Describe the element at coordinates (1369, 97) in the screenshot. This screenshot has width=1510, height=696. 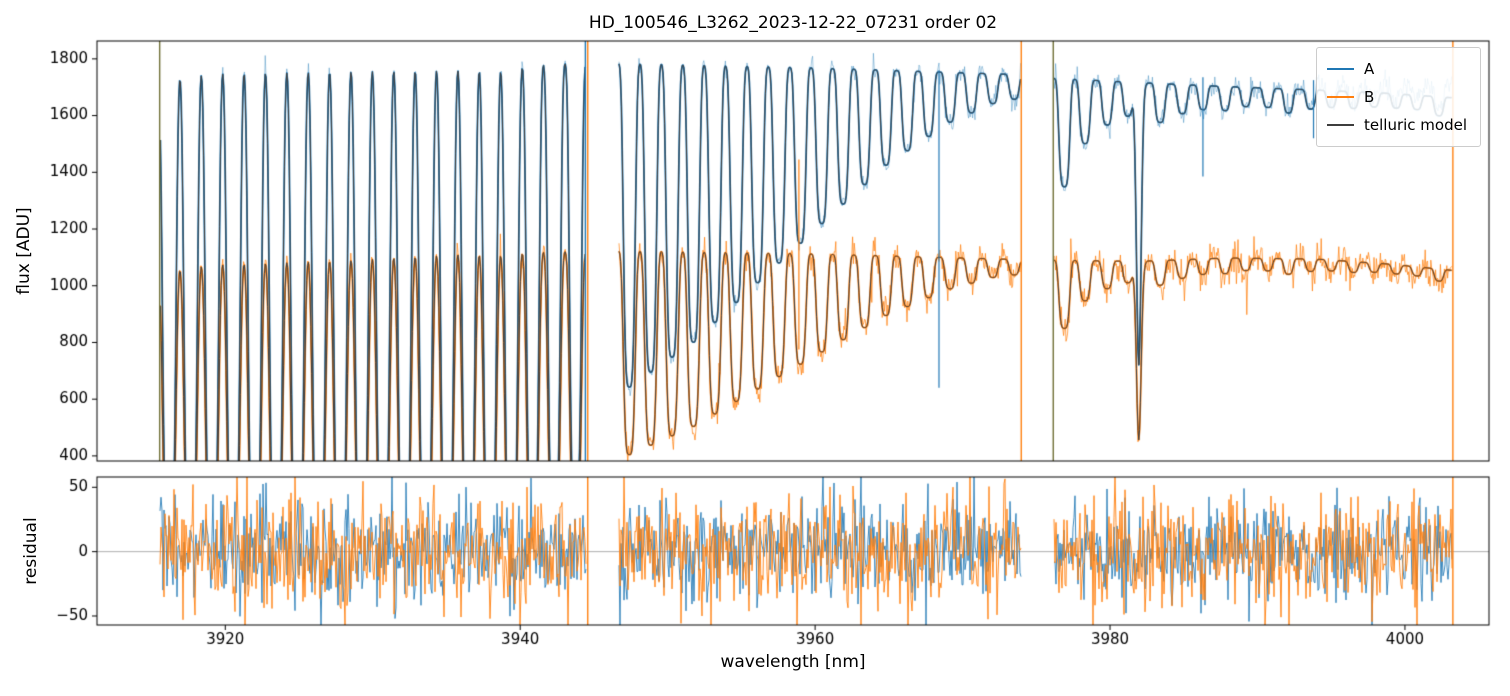
I see `legend-label: B` at that location.